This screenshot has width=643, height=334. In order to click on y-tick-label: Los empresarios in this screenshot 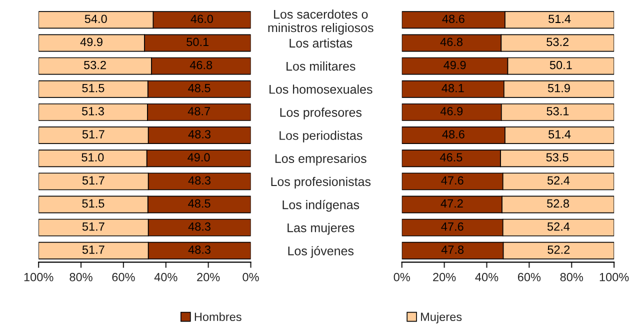, I will do `click(320, 160)`.